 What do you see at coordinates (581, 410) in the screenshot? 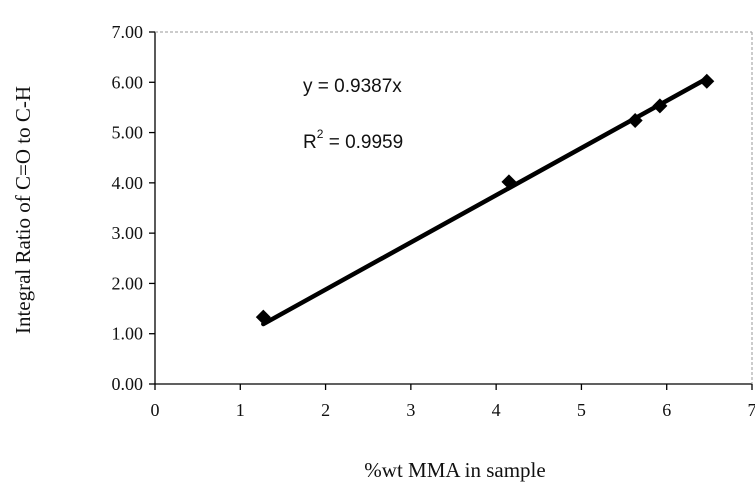
I see `x-tick-label: 5` at bounding box center [581, 410].